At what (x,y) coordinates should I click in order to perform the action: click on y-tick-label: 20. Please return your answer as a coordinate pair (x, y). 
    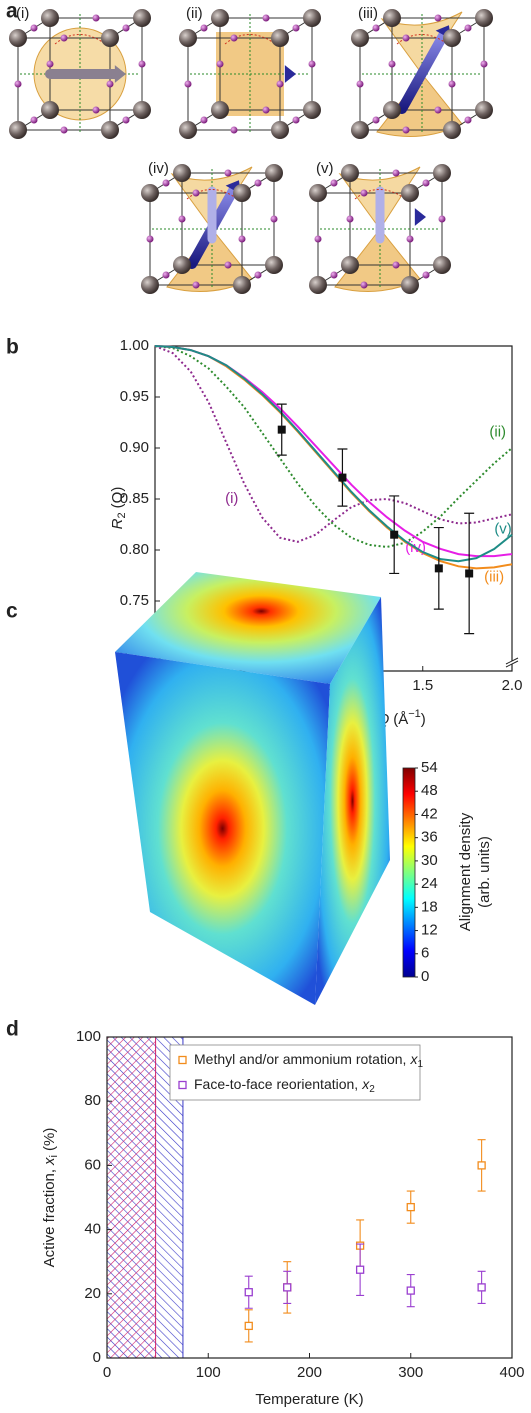
    Looking at the image, I should click on (92, 1293).